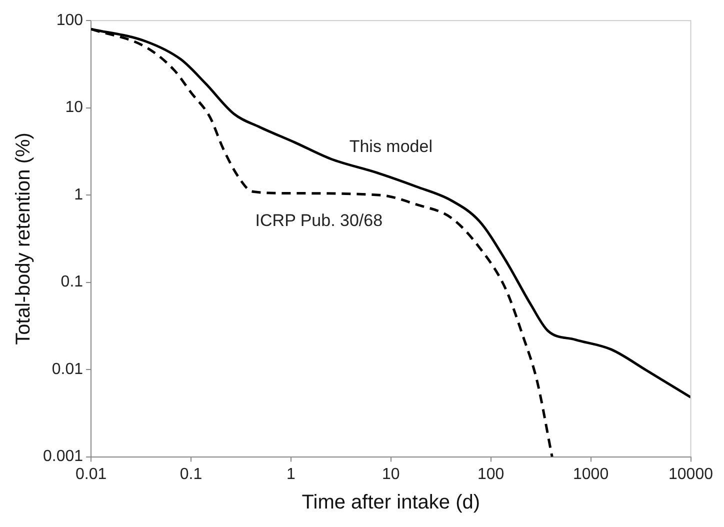 The image size is (724, 527). What do you see at coordinates (191, 474) in the screenshot?
I see `x-tick-label: 0.1` at bounding box center [191, 474].